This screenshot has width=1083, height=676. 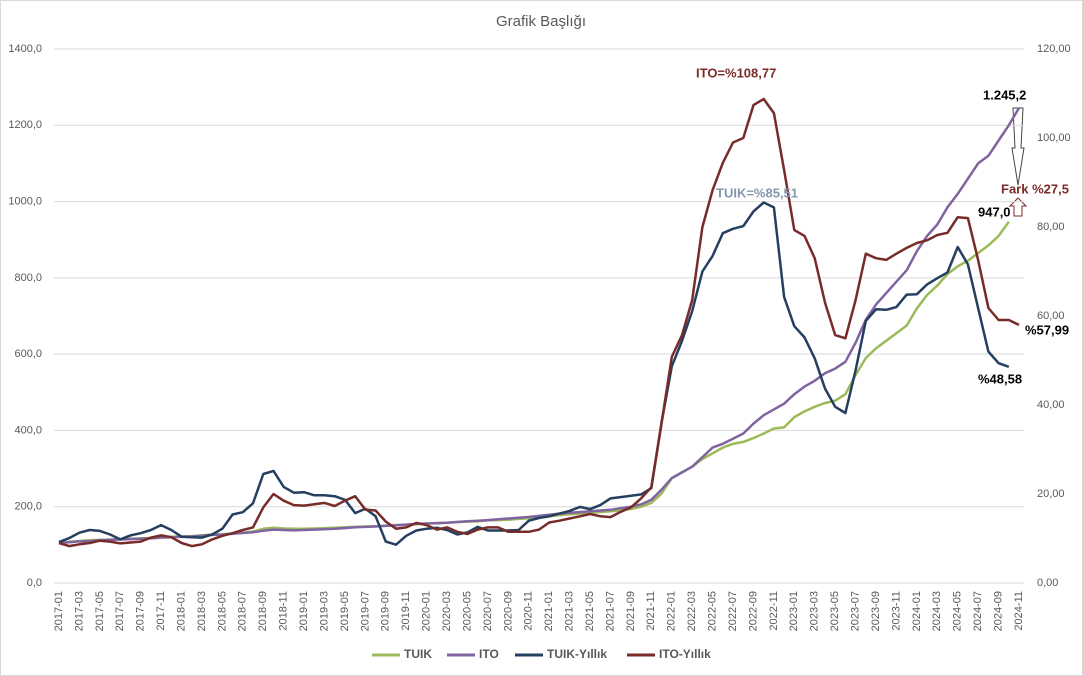 I want to click on x-tick-label: 2022-11, so click(x=774, y=611).